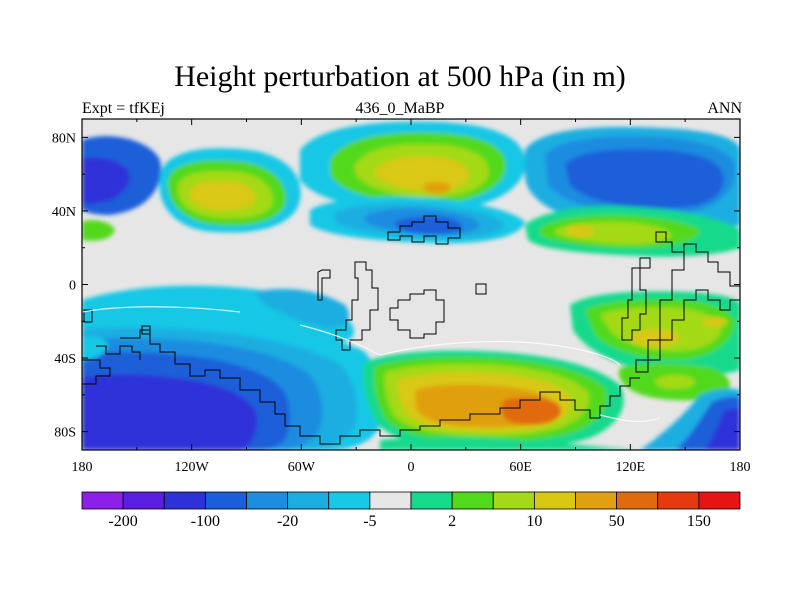  I want to click on y-axis-labels: 80N 40N 0 40S 80S, so click(64, 285).